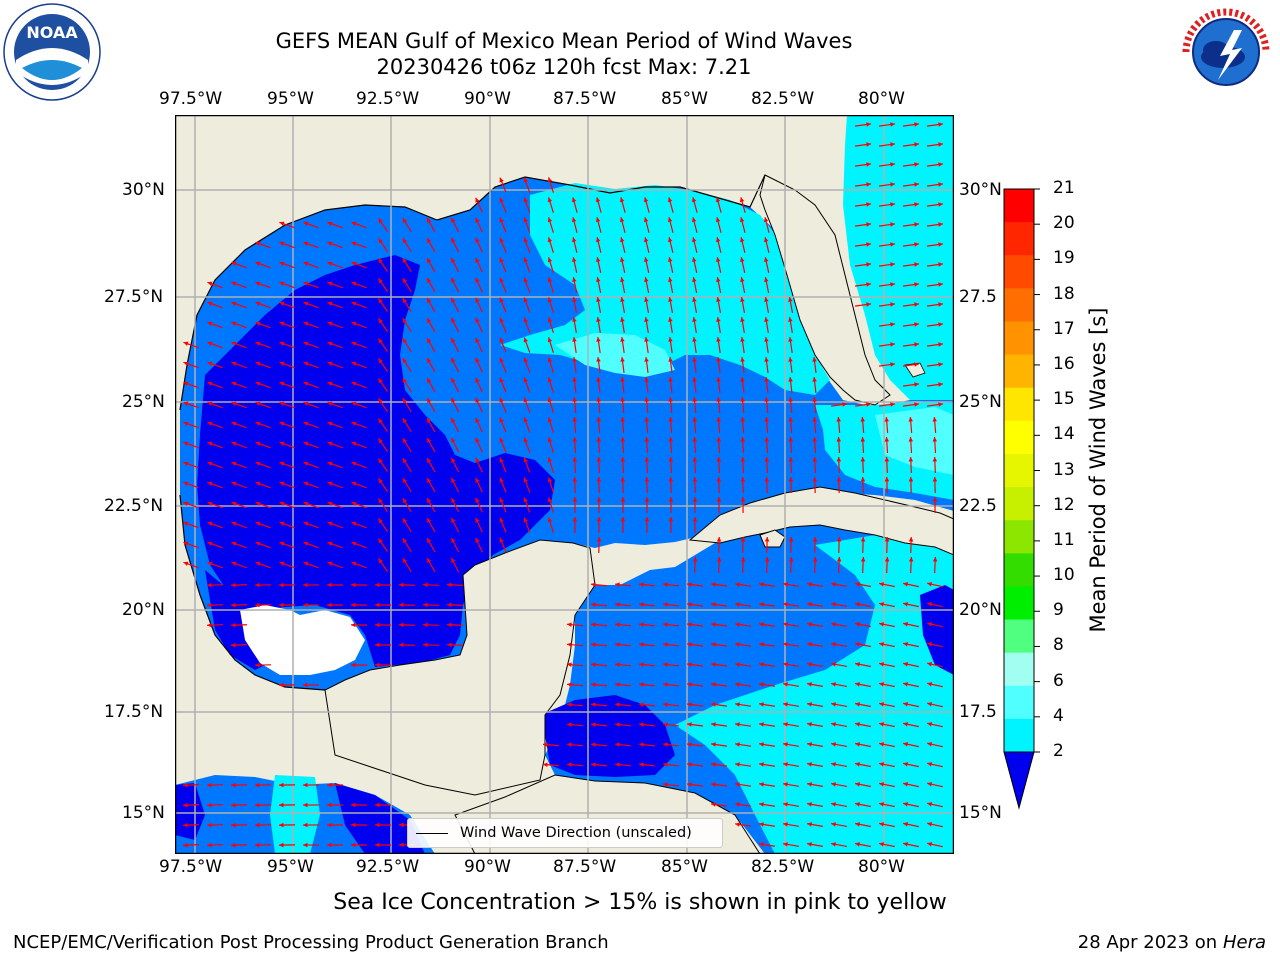  What do you see at coordinates (376, 461) in the screenshot?
I see `deepblue-western-gulf` at bounding box center [376, 461].